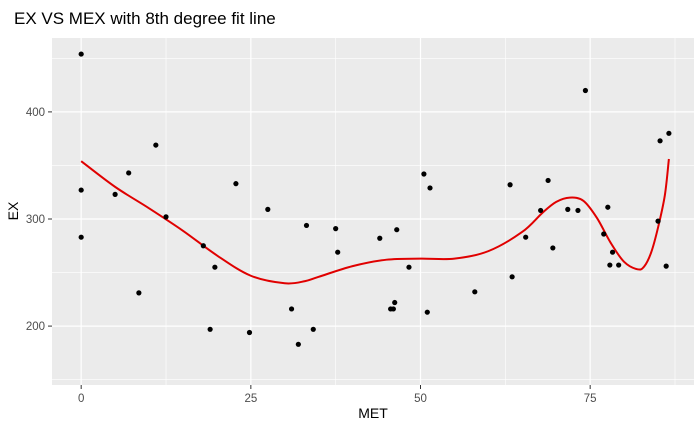 This screenshot has height=432, width=700. Describe the element at coordinates (81, 399) in the screenshot. I see `x-tick-label: 0` at that location.